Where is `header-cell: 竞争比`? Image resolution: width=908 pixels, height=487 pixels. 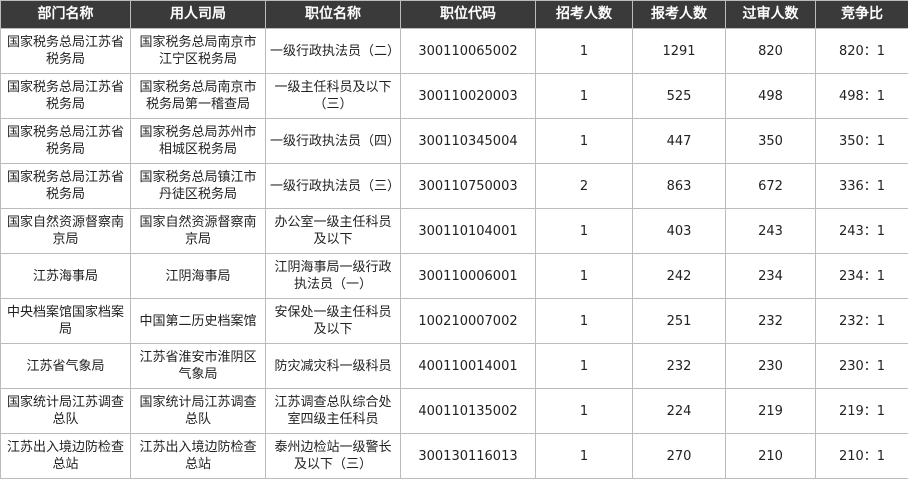
header-cell: 竞争比 is located at coordinates (861, 14).